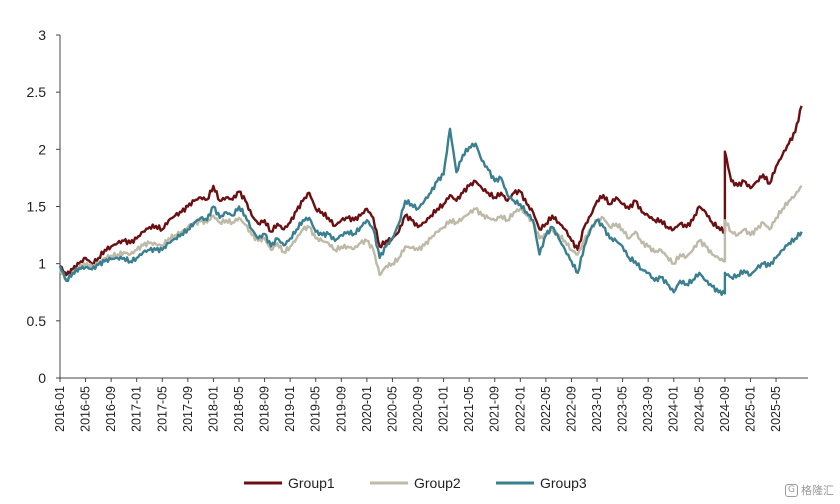 This screenshot has height=504, width=840. What do you see at coordinates (674, 409) in the screenshot?
I see `x-tick-label: 2024-01` at bounding box center [674, 409].